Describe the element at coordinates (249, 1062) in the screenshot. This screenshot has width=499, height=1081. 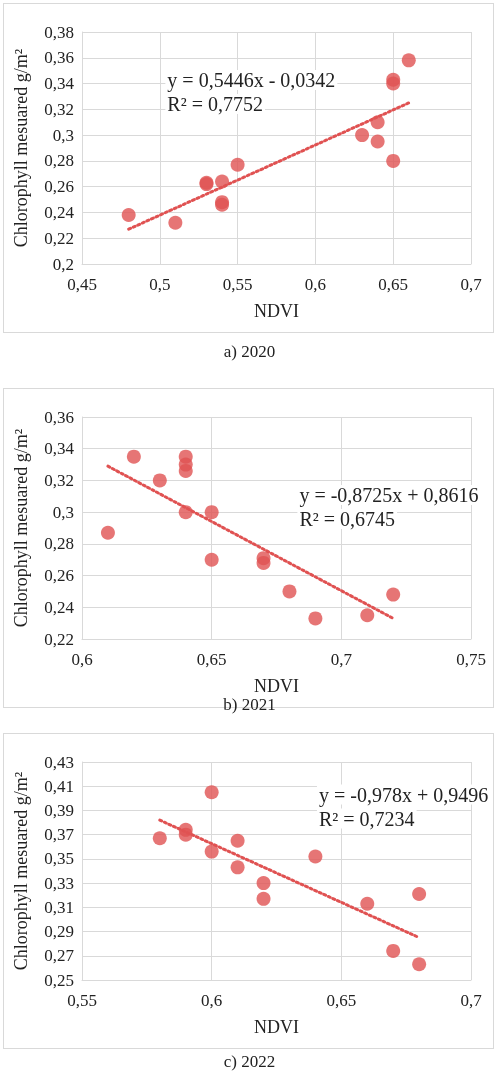
I see `text: c) 2022` at that location.